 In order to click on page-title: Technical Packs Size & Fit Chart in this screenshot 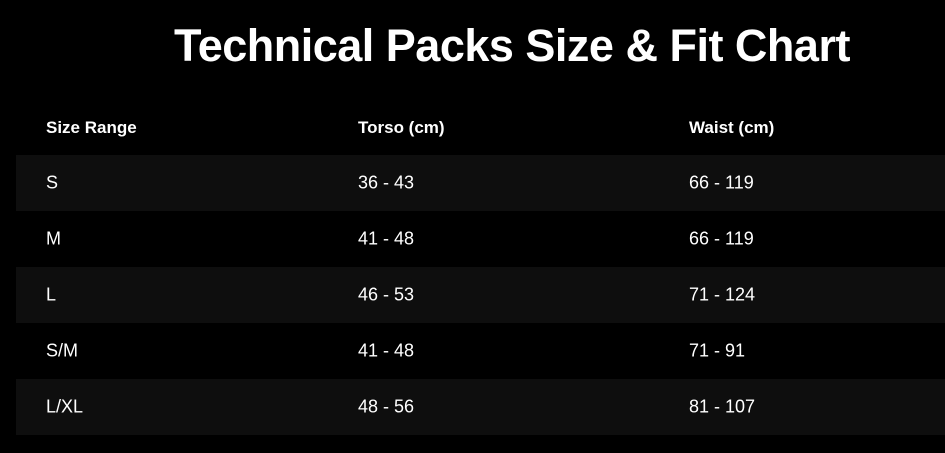, I will do `click(512, 45)`.